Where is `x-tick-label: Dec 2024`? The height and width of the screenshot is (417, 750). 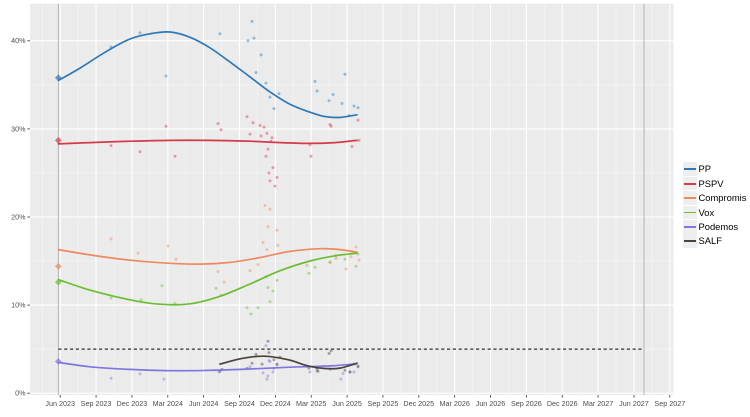
x-tick-label: Dec 2024 is located at coordinates (275, 403).